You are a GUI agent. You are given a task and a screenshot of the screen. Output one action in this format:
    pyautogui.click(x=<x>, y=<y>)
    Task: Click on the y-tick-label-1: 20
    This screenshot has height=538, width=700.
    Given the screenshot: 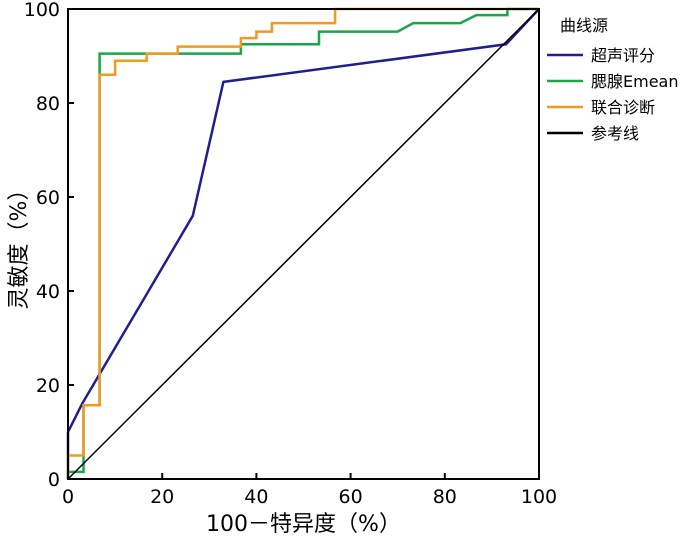 What is the action you would take?
    pyautogui.click(x=48, y=386)
    